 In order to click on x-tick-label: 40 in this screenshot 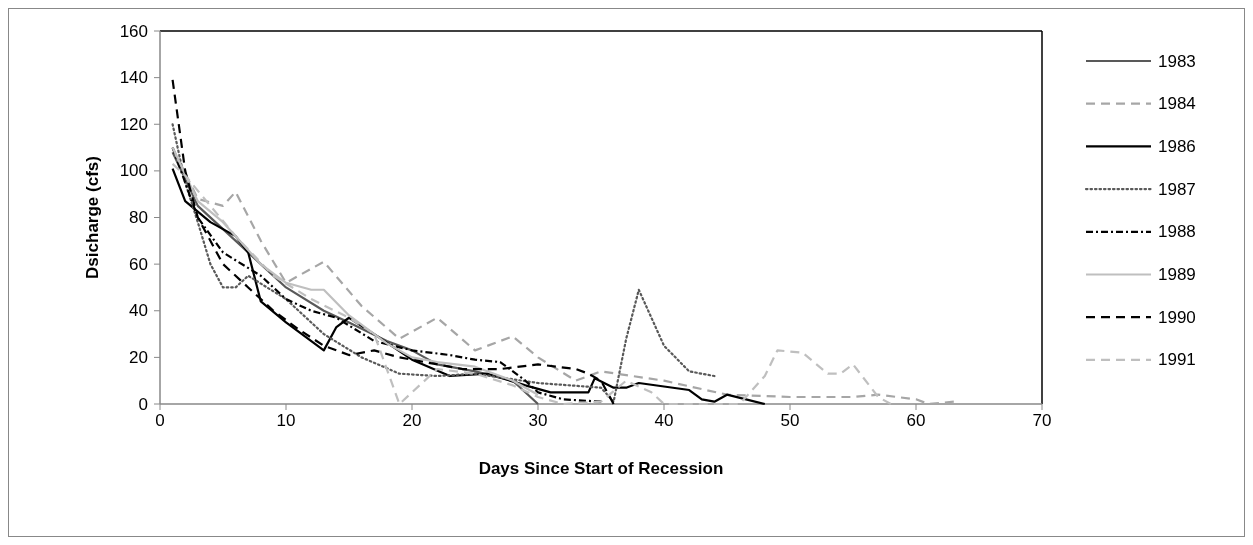, I will do `click(664, 420)`.